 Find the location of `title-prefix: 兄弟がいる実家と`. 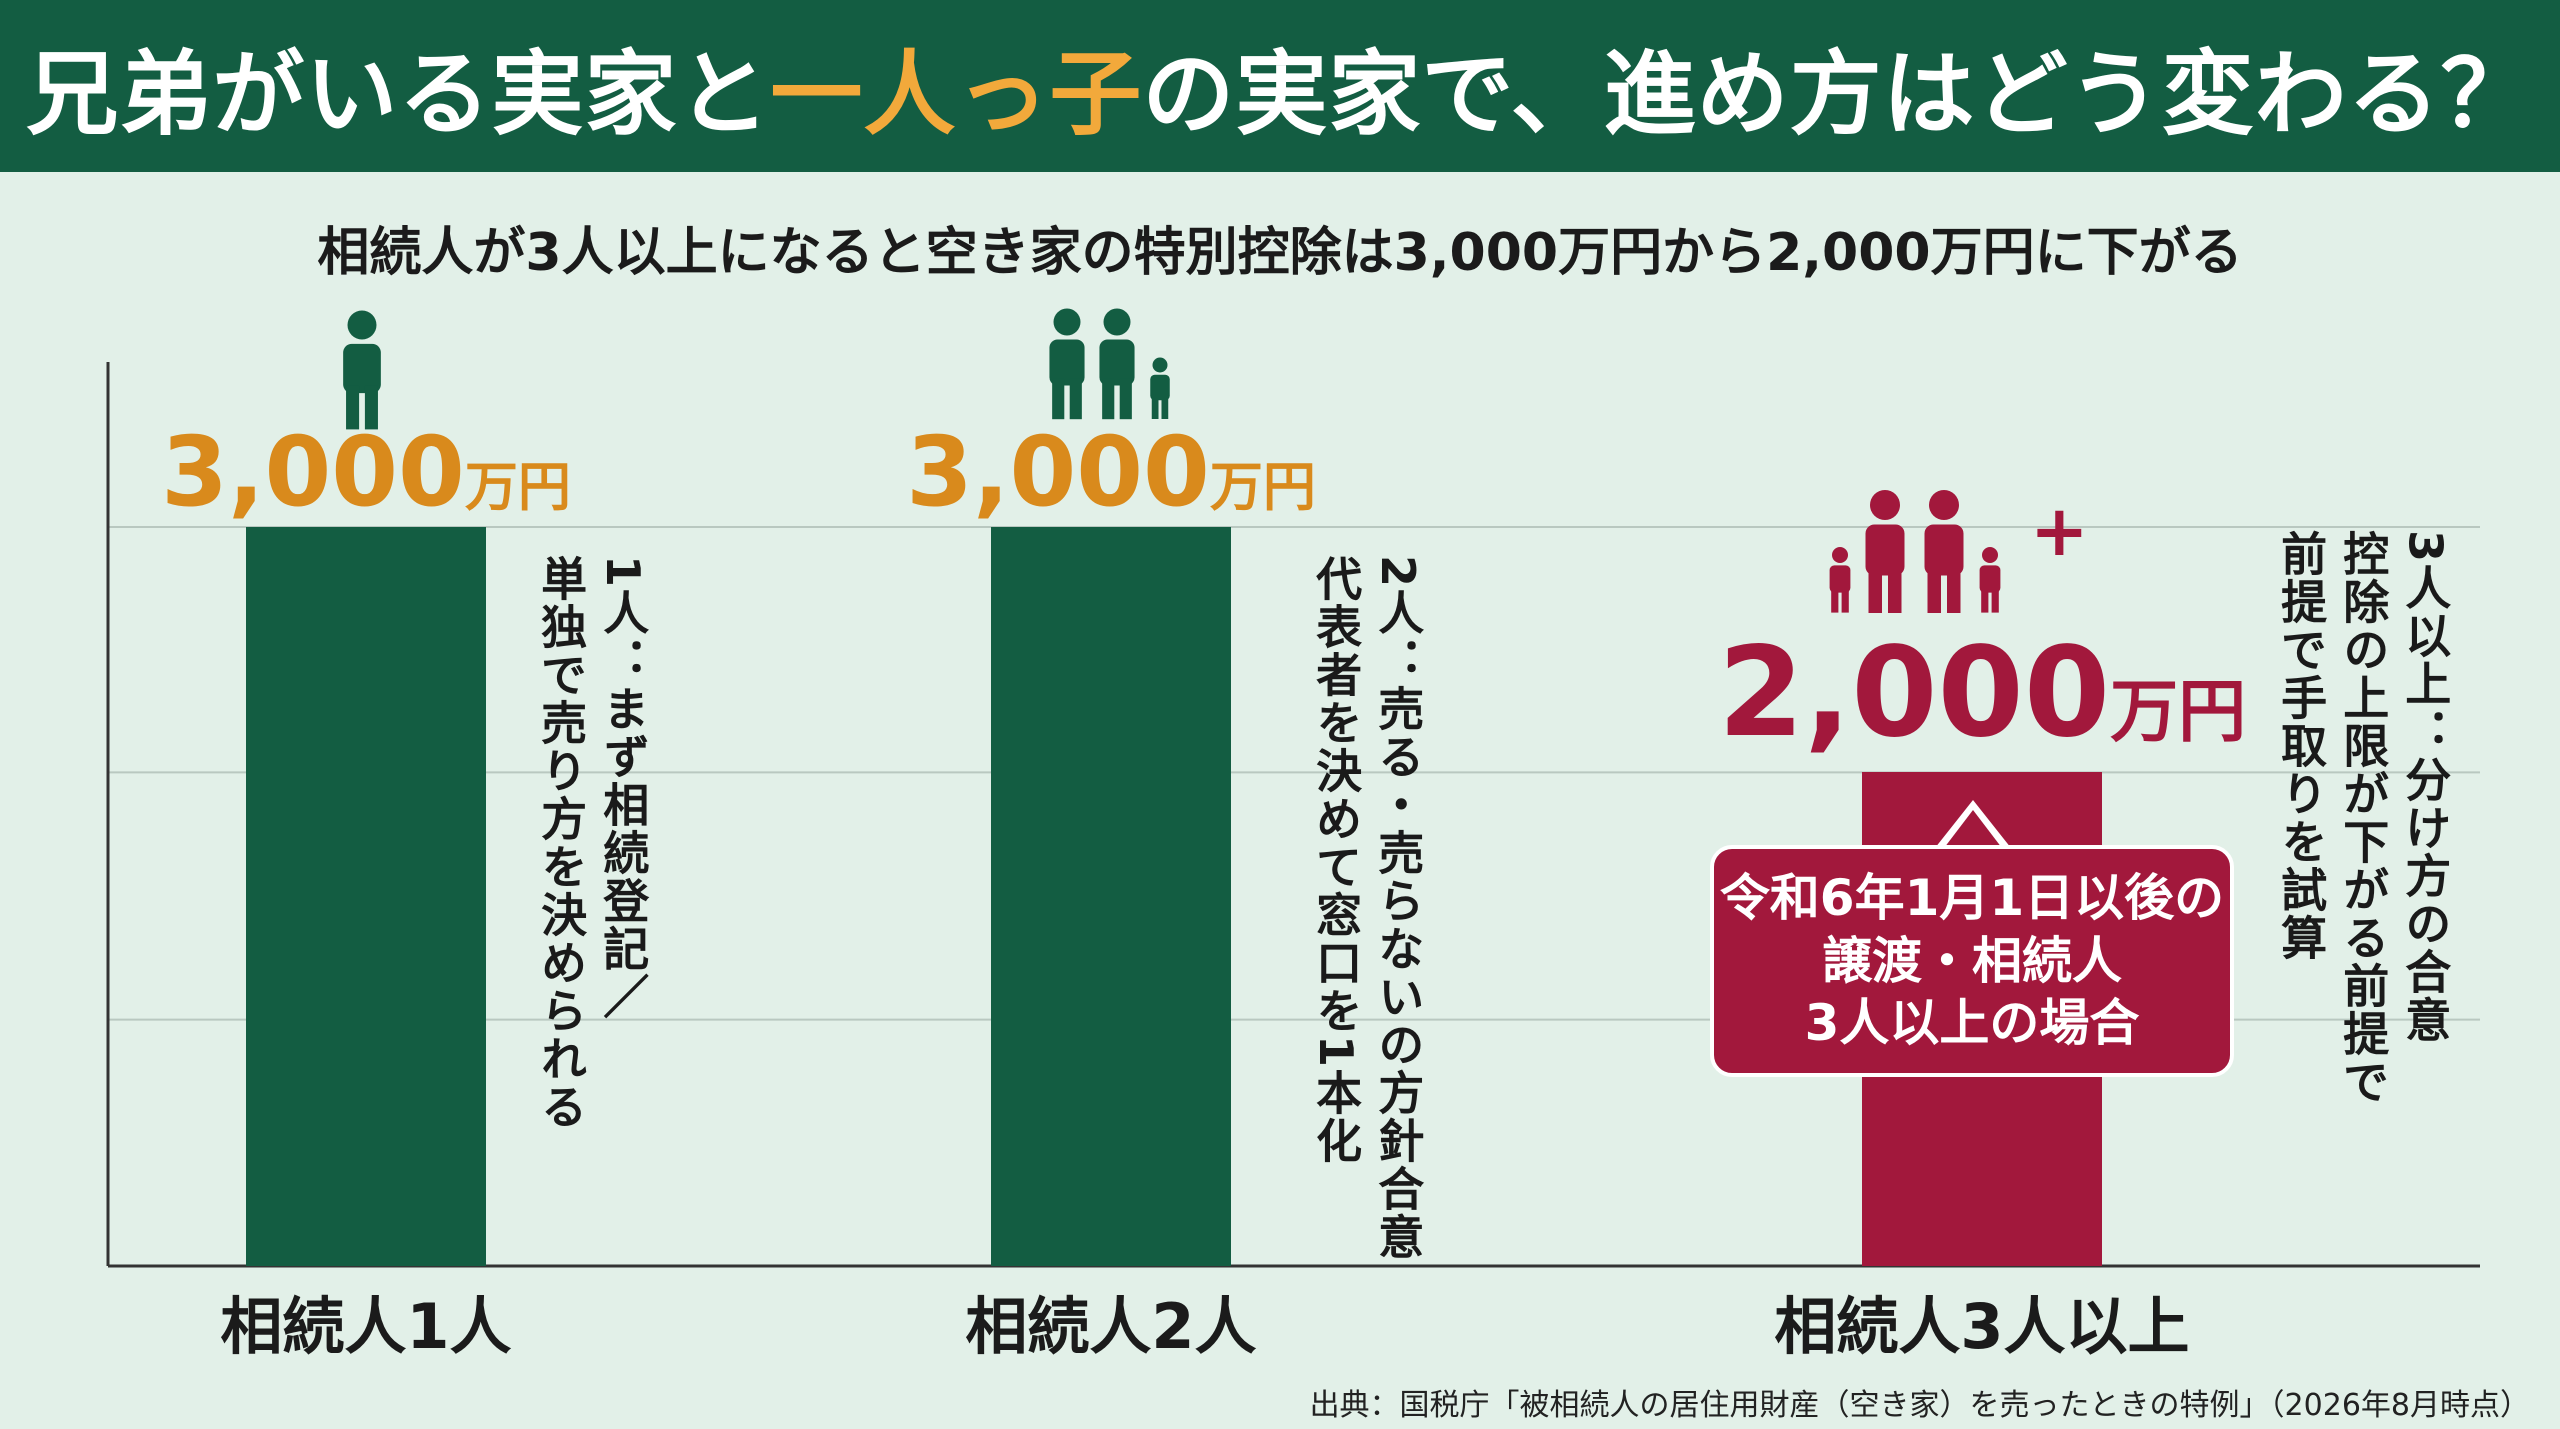

title-prefix: 兄弟がいる実家と is located at coordinates (398, 94).